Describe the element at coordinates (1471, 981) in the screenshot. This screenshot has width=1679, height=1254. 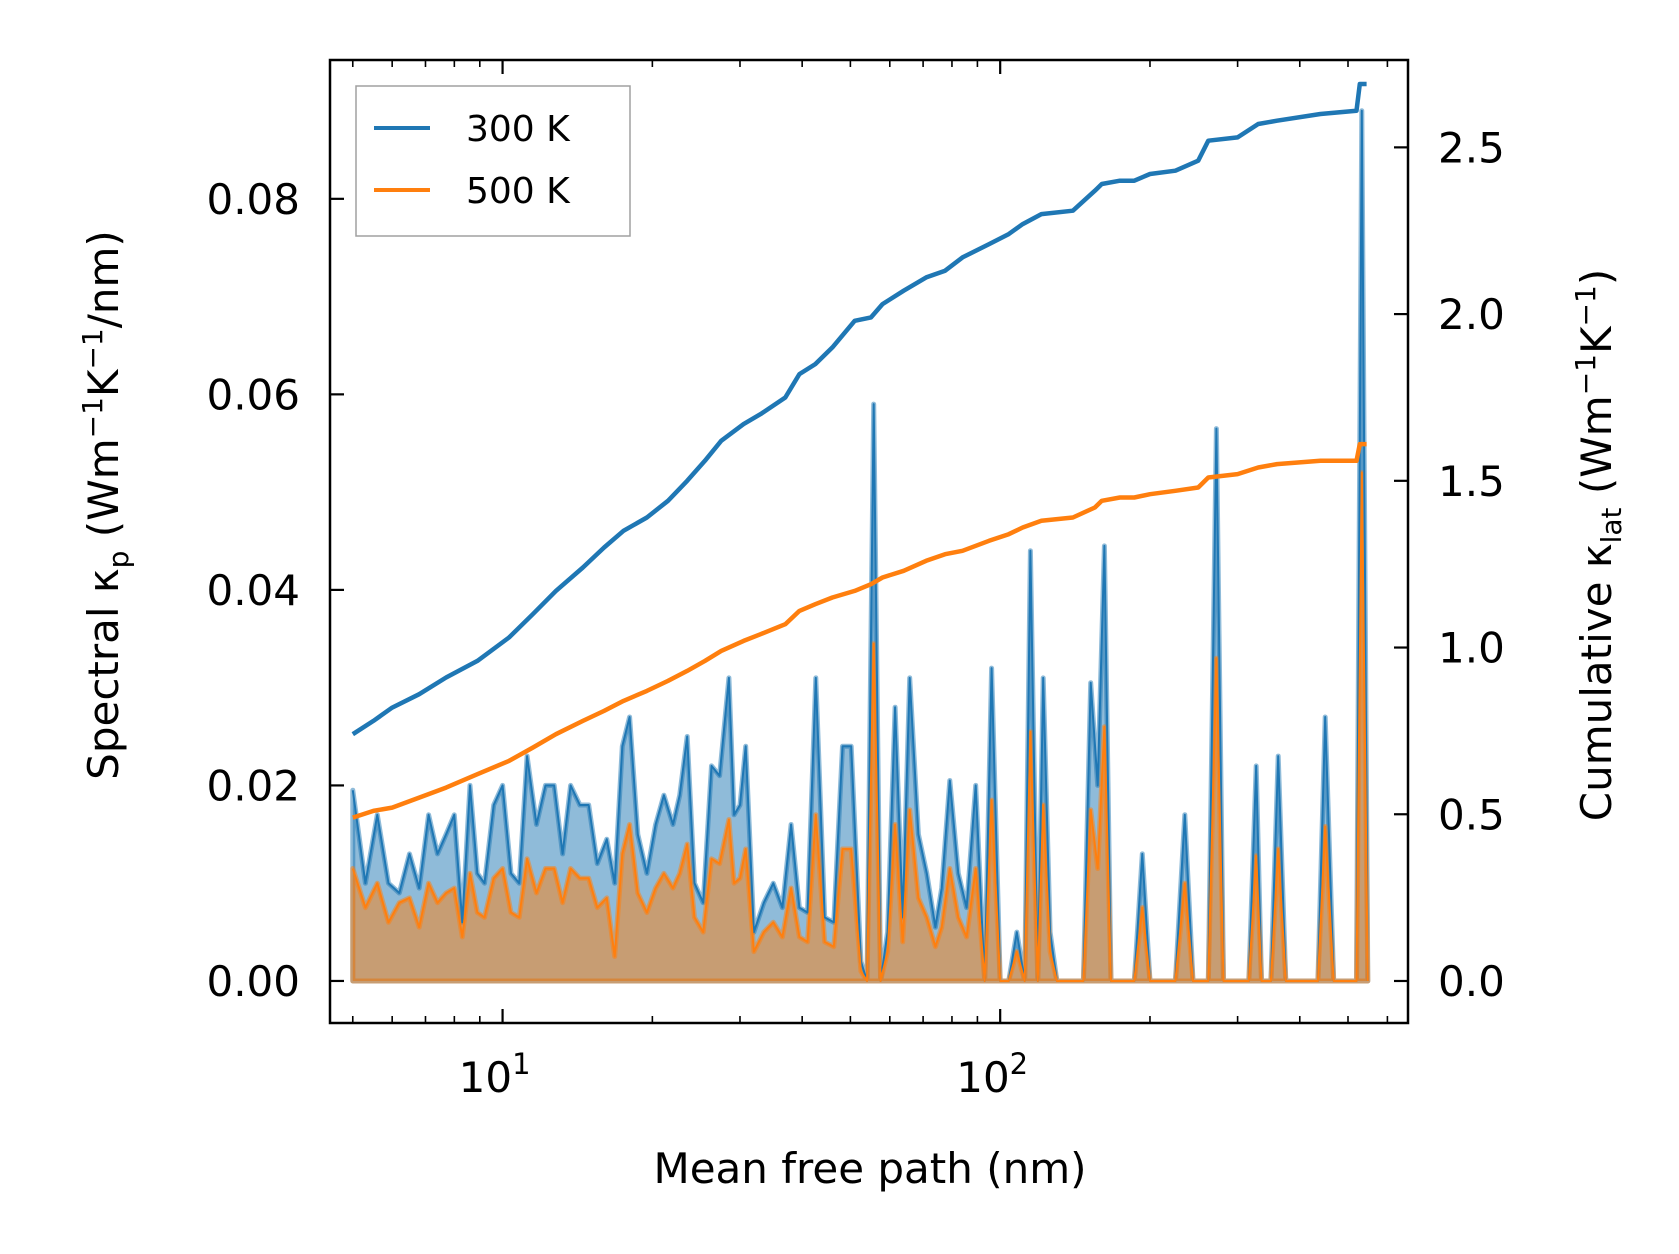
I see `y-right-tick-label: 0.0` at that location.